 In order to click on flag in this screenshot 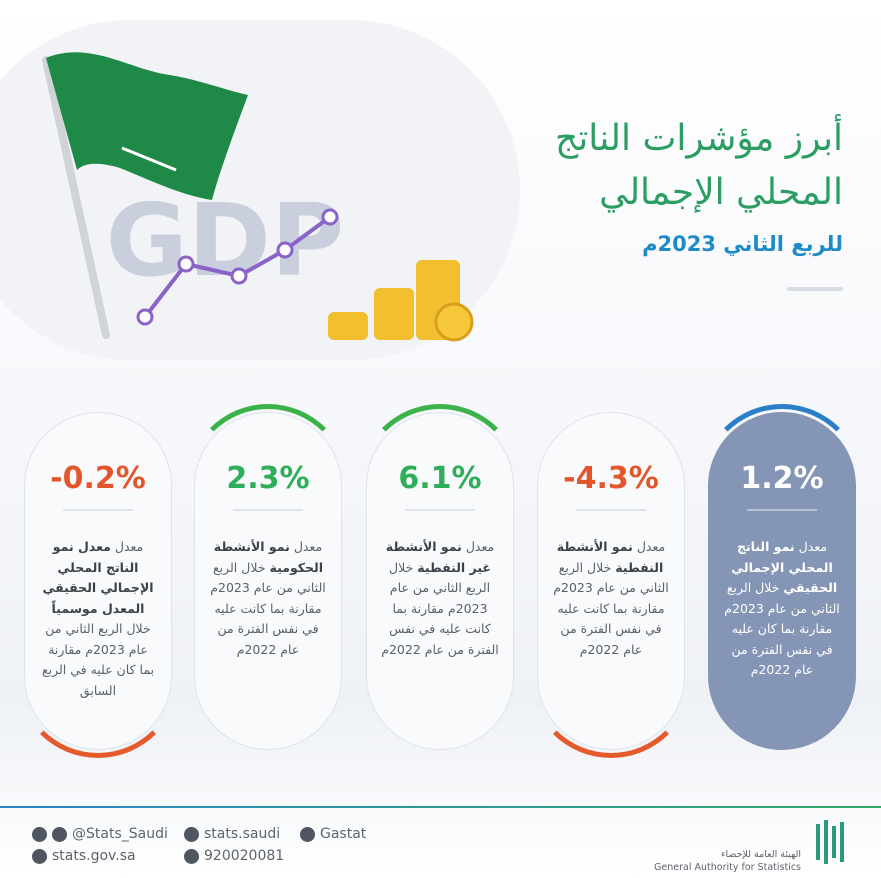, I will do `click(147, 126)`.